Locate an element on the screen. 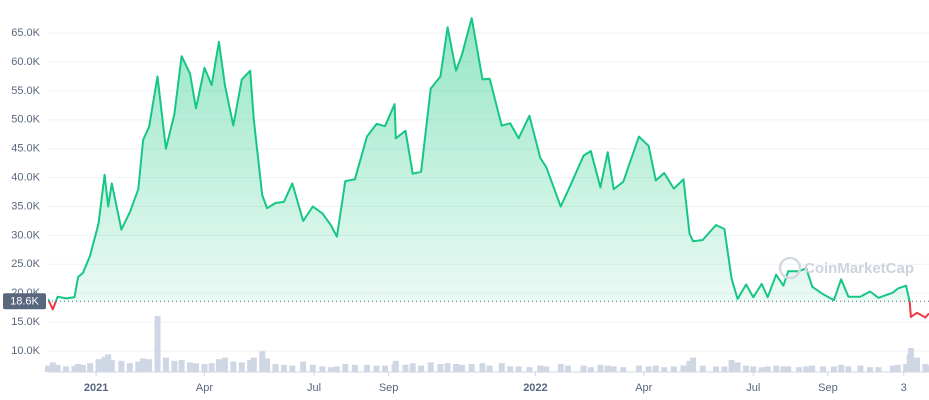  x-tick-label: Sep is located at coordinates (389, 388).